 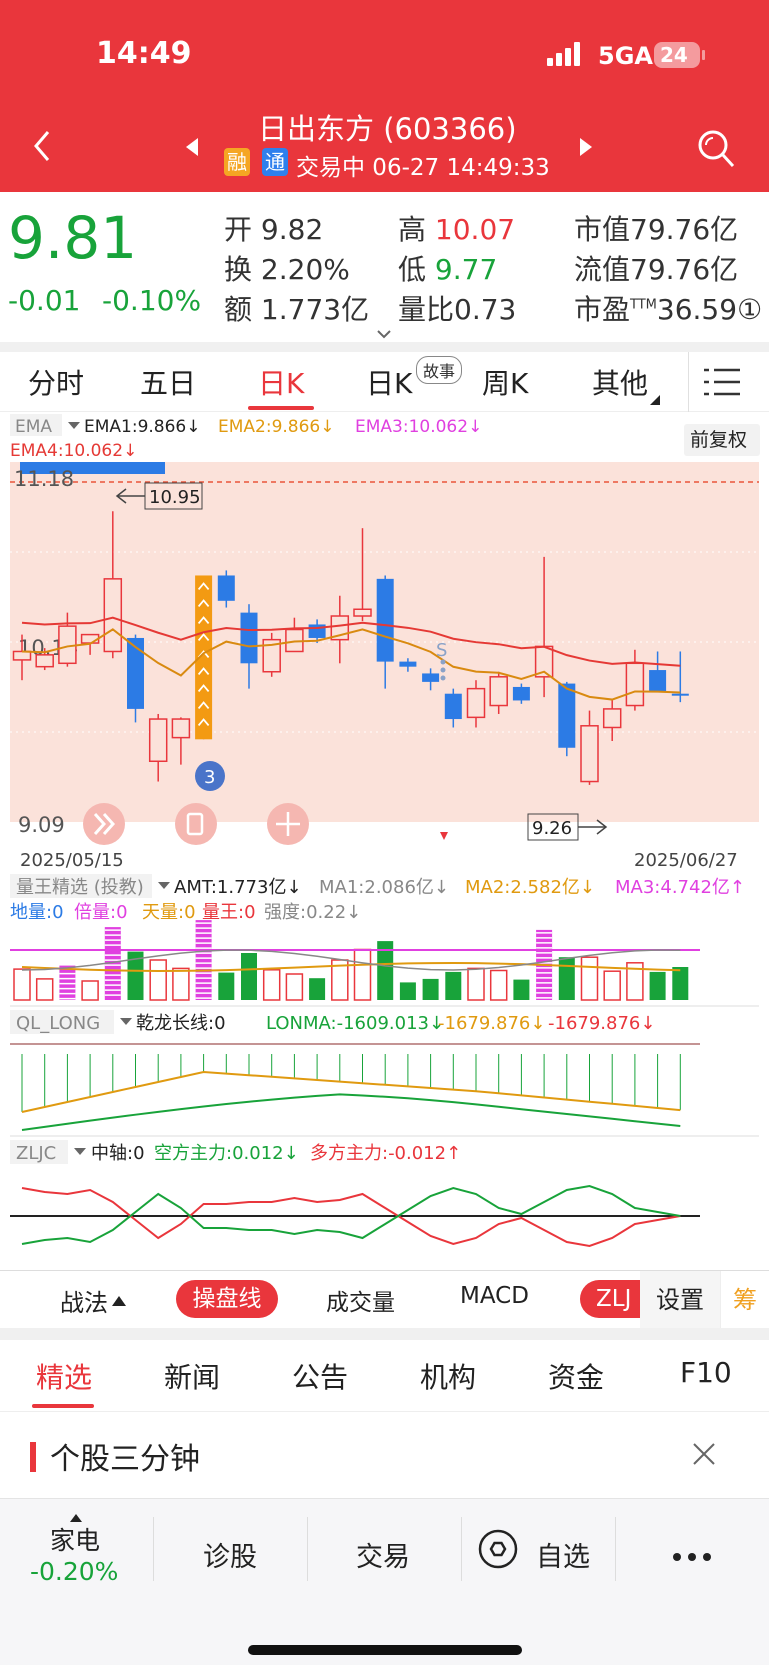 I want to click on prev-stock-icon, so click(x=193, y=147).